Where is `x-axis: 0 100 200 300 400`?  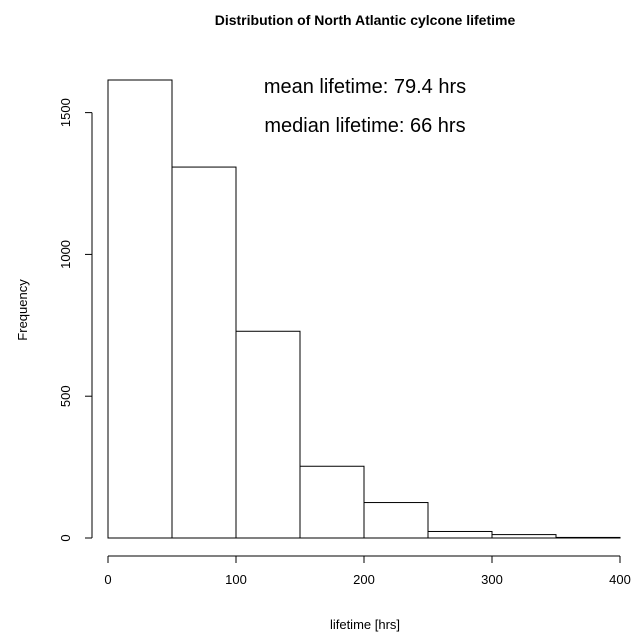
x-axis: 0 100 200 300 400 is located at coordinates (367, 571).